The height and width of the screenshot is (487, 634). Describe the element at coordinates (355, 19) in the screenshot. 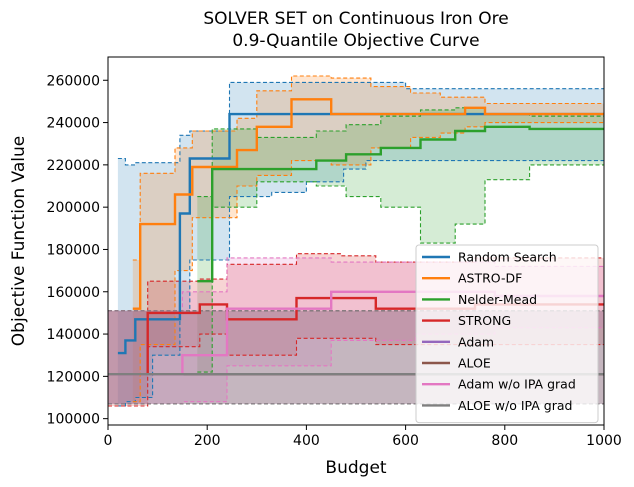

I see `chart-title-line1: SOLVER SET on Continuous Iron Ore` at that location.